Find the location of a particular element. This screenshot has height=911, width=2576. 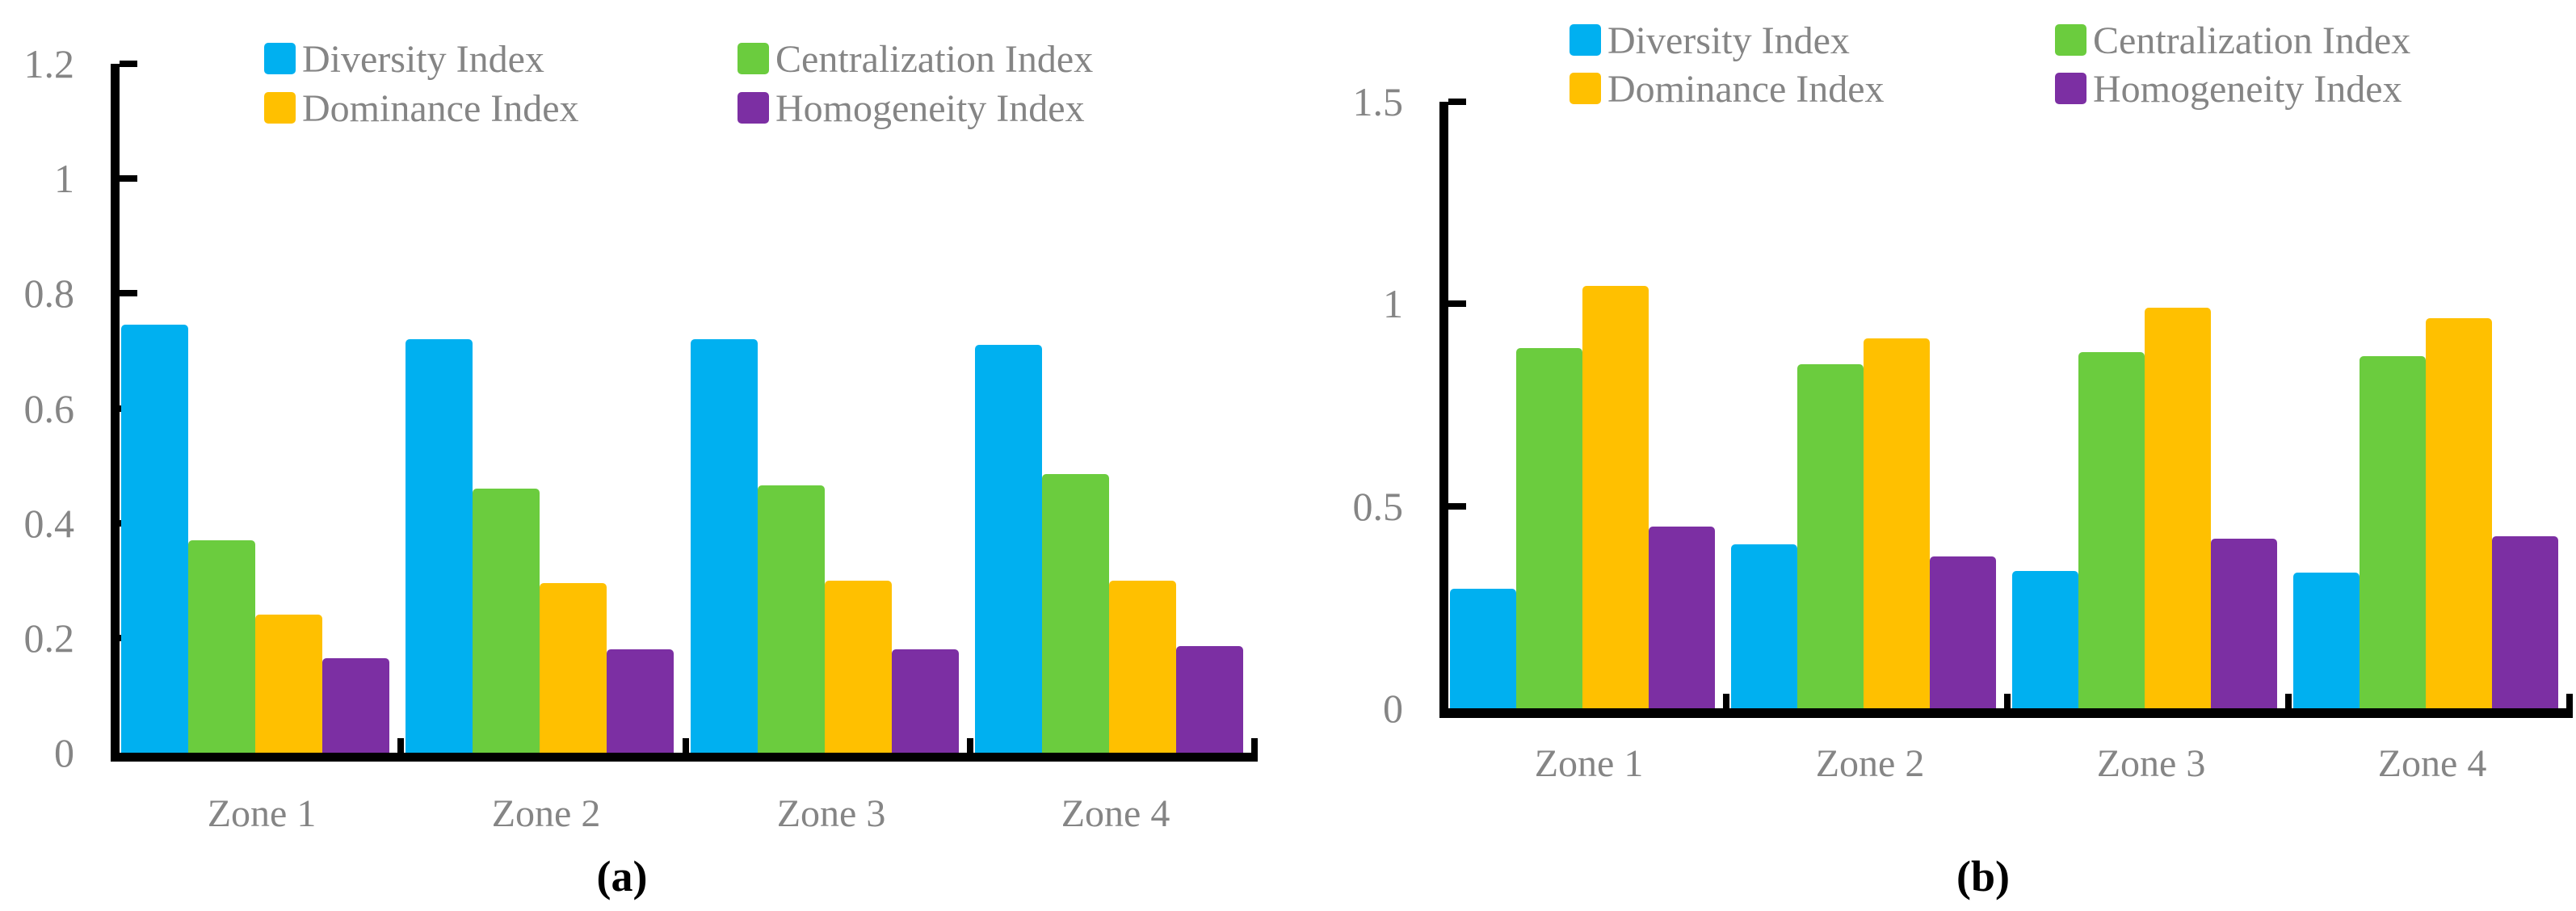

y-tick-label: 0.5 is located at coordinates (1378, 506).